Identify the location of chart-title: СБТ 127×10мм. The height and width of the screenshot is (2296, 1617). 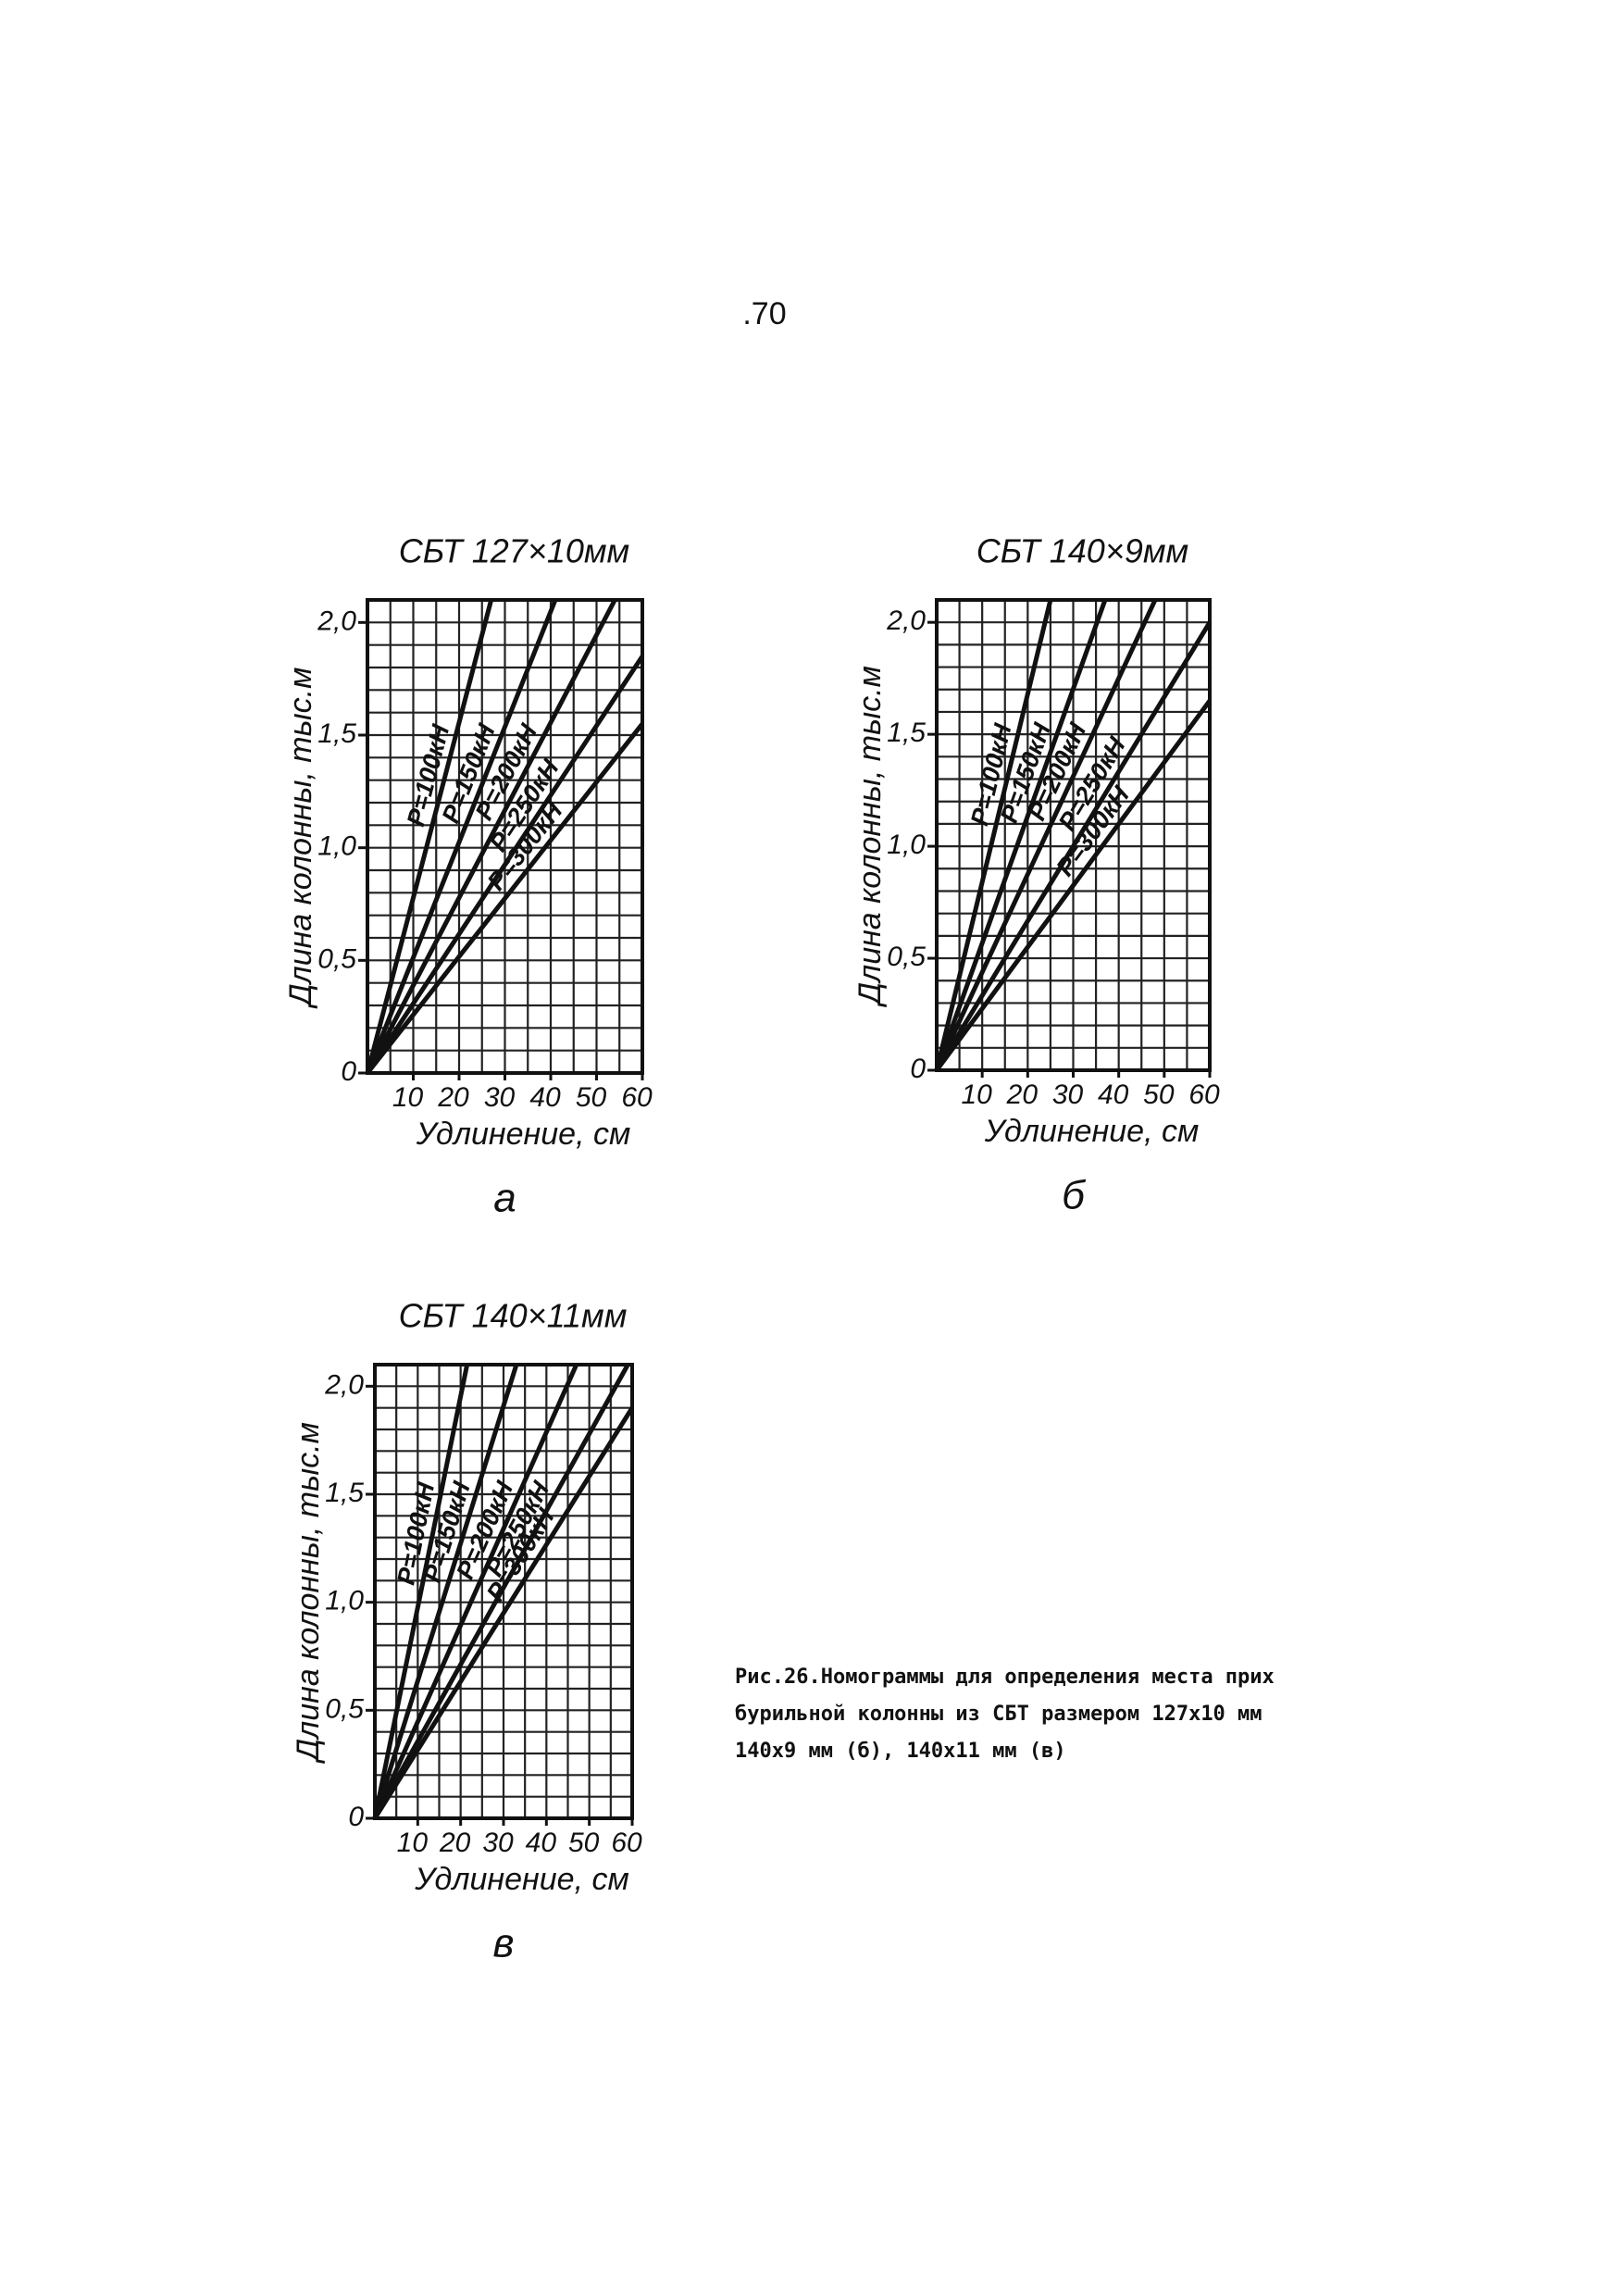
(514, 551).